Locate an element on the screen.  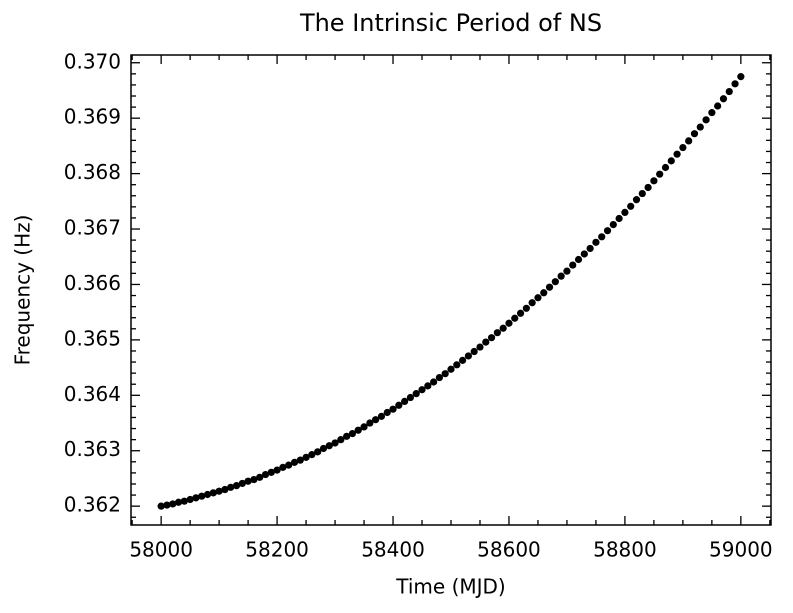
x-tick-label: 58200 is located at coordinates (277, 550).